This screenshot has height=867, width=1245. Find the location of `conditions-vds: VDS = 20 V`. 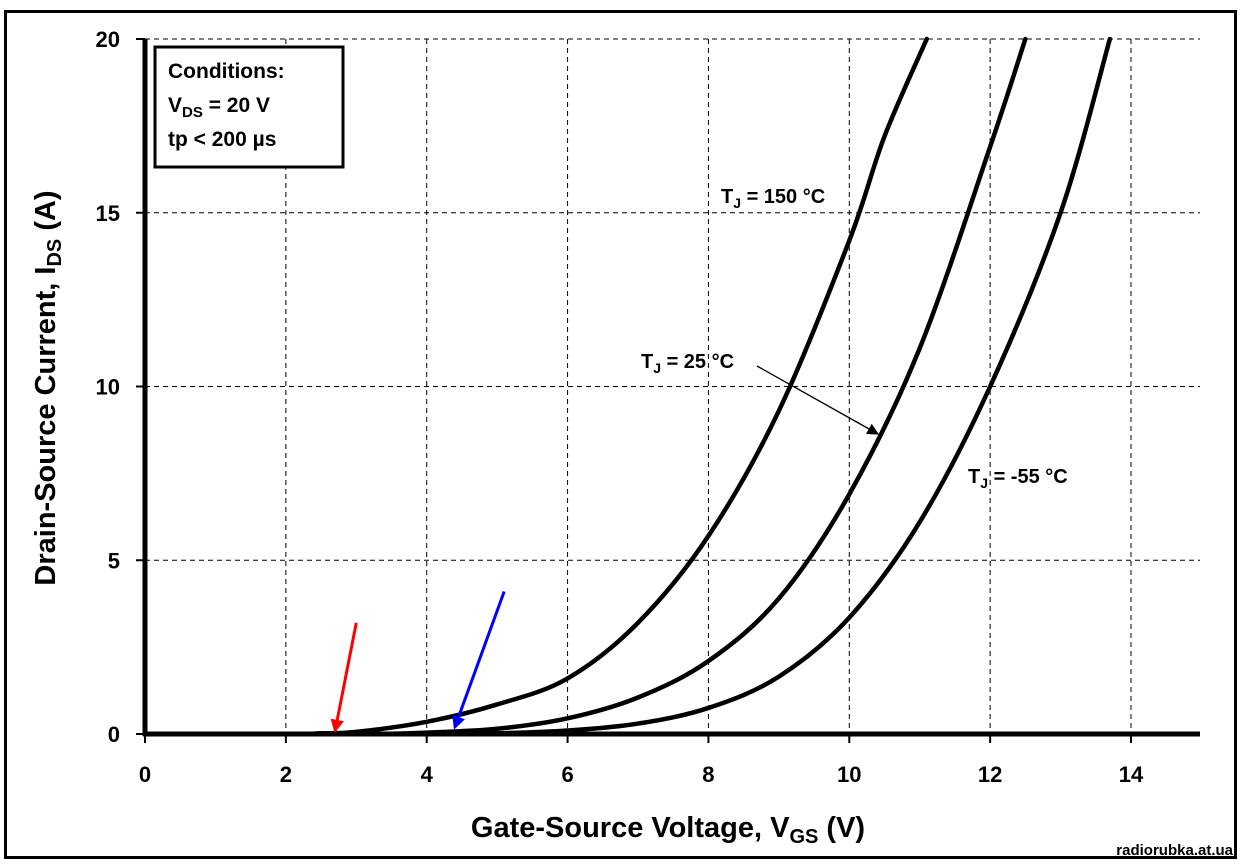

conditions-vds: VDS = 20 V is located at coordinates (219, 107).